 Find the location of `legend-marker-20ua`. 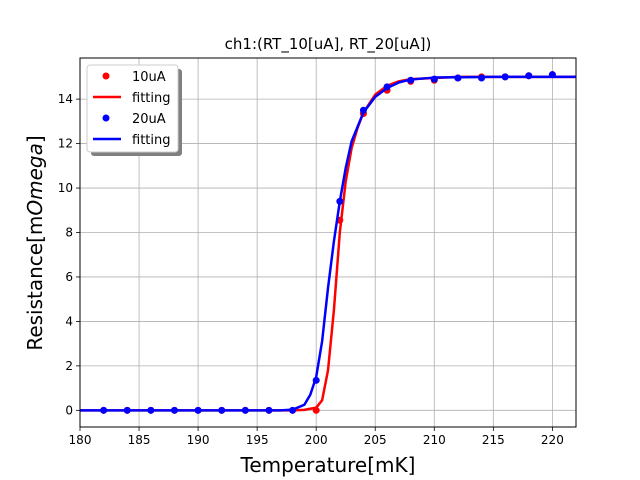

legend-marker-20ua is located at coordinates (106, 118).